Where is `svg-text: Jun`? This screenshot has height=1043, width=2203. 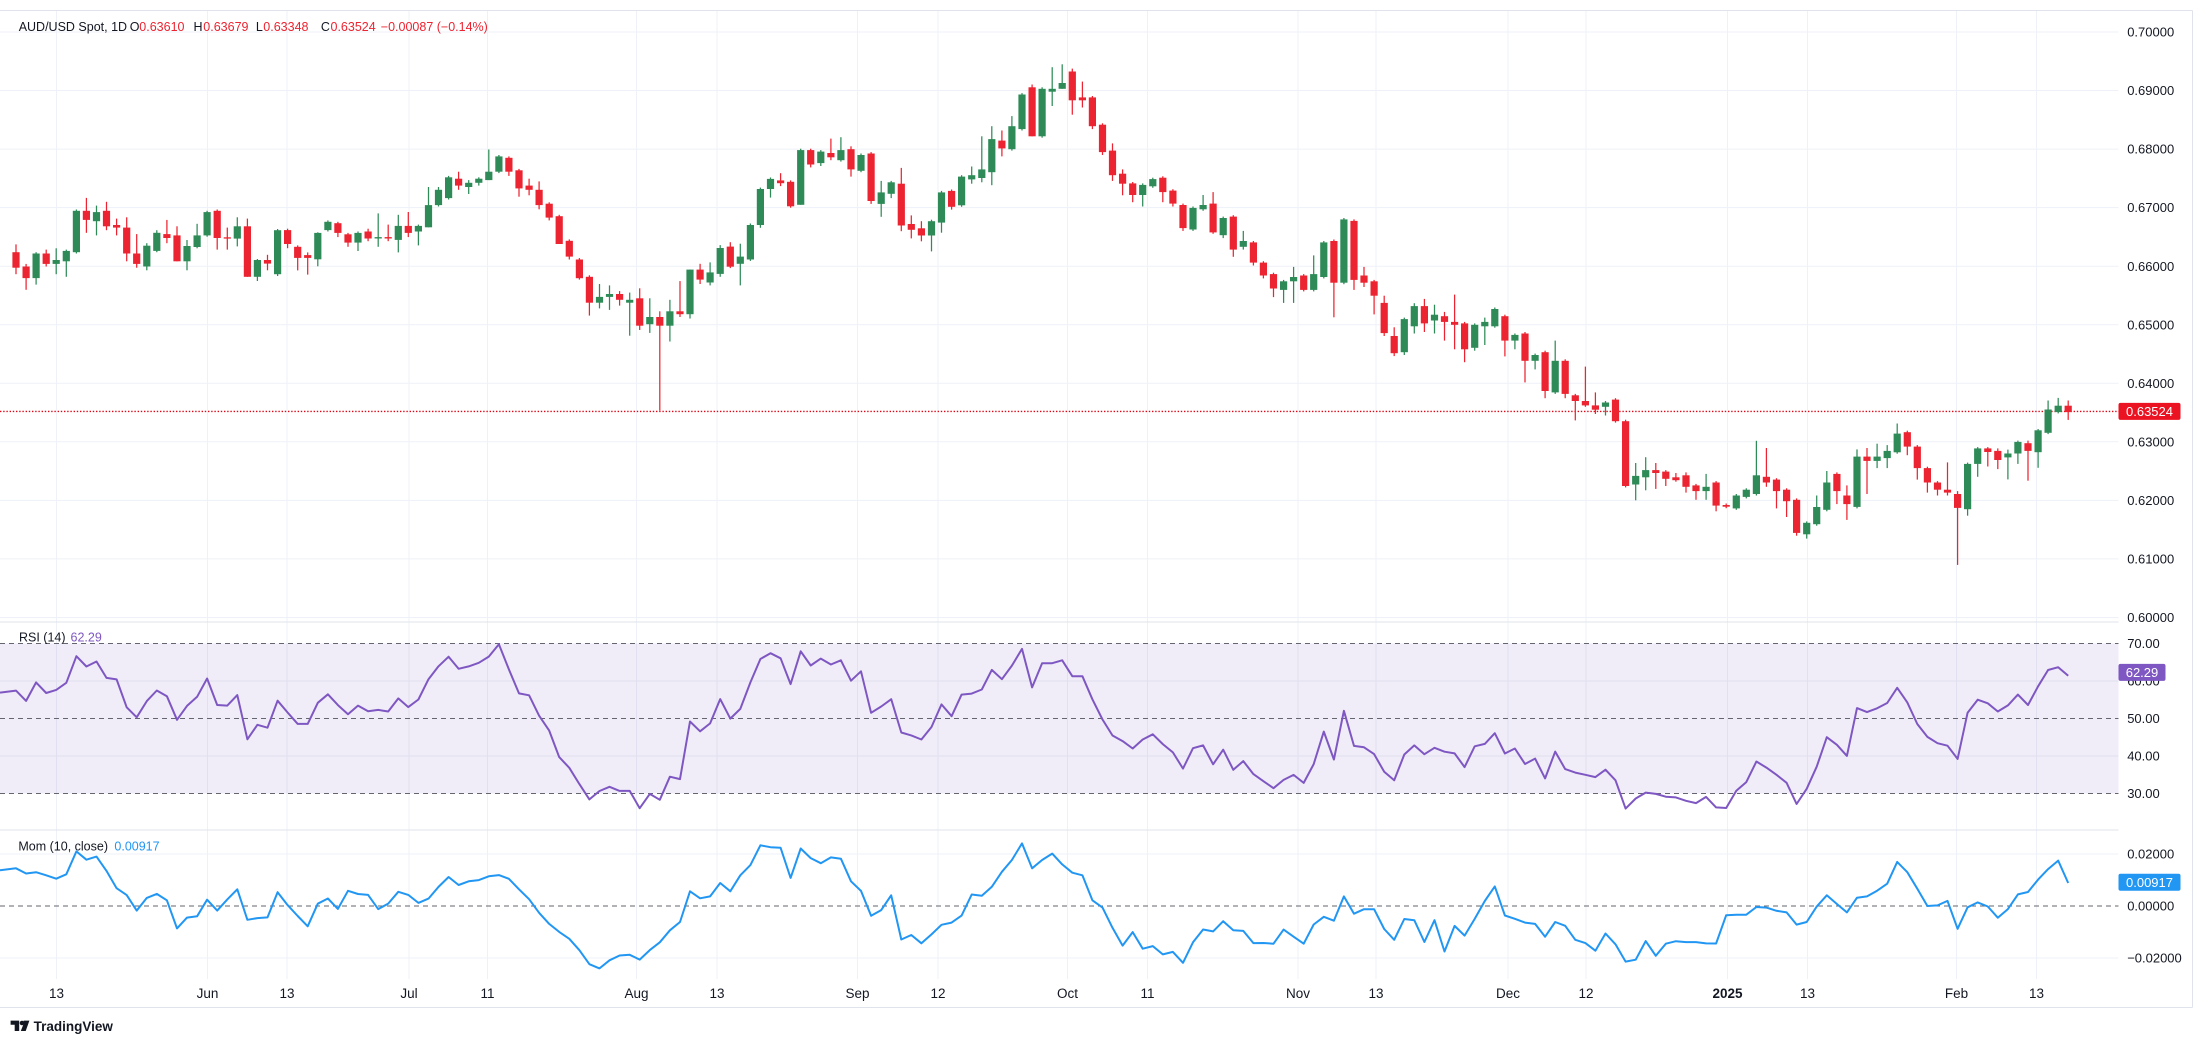
svg-text: Jun is located at coordinates (208, 993).